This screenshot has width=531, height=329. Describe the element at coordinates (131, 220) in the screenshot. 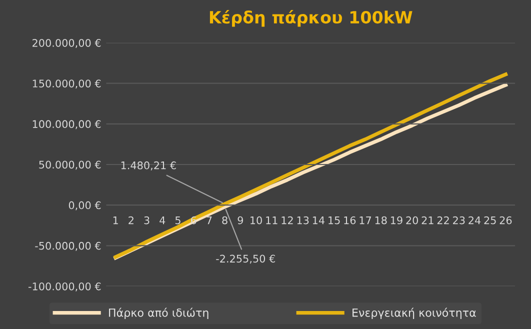

I see `x-tick-label: 2` at that location.